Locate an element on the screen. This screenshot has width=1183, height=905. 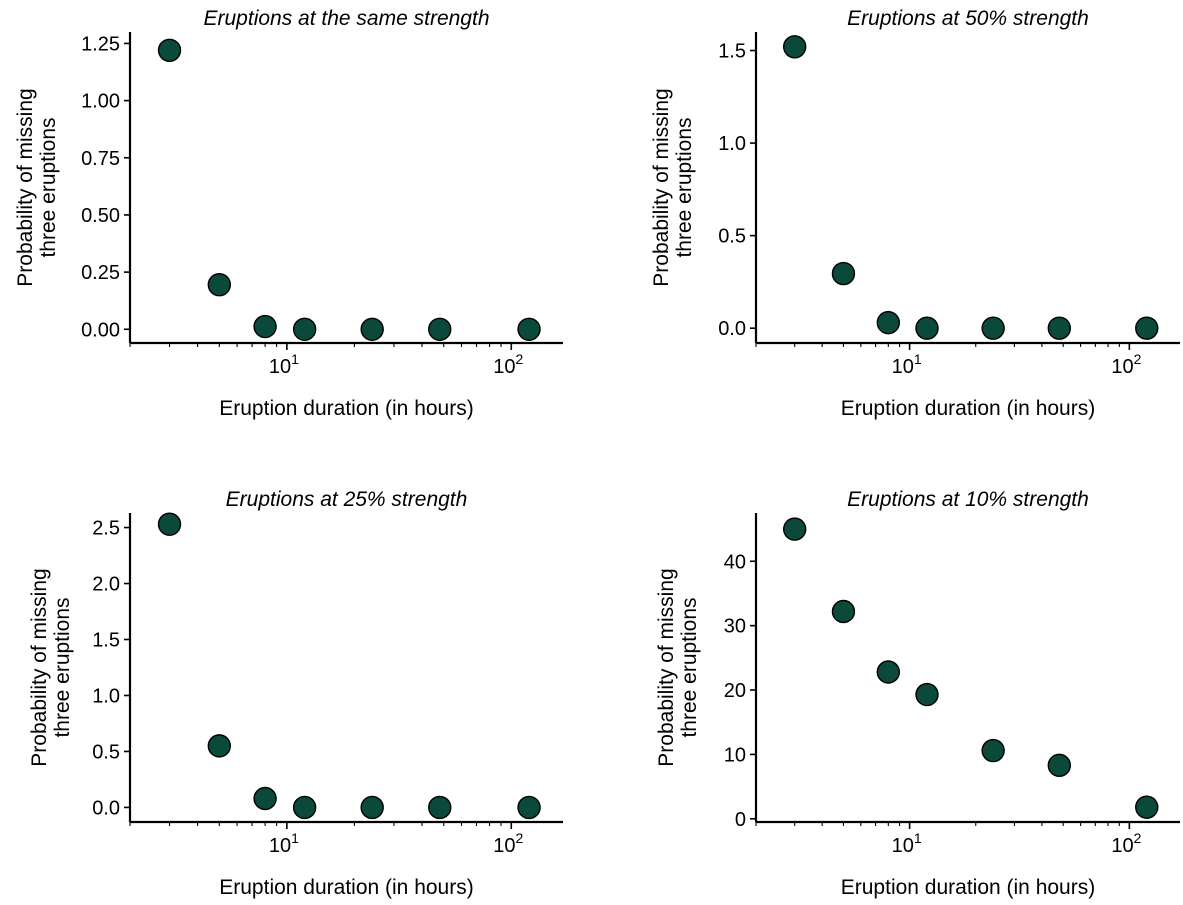
y-tick-label: 40 is located at coordinates (735, 562).